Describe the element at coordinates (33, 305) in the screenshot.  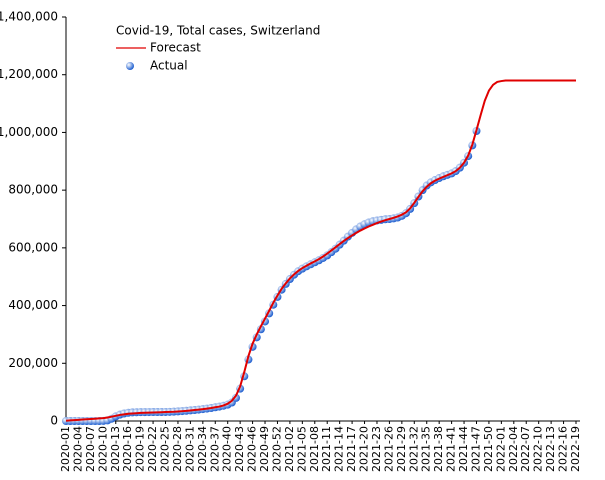
I see `y-tick-label: 400,000` at that location.